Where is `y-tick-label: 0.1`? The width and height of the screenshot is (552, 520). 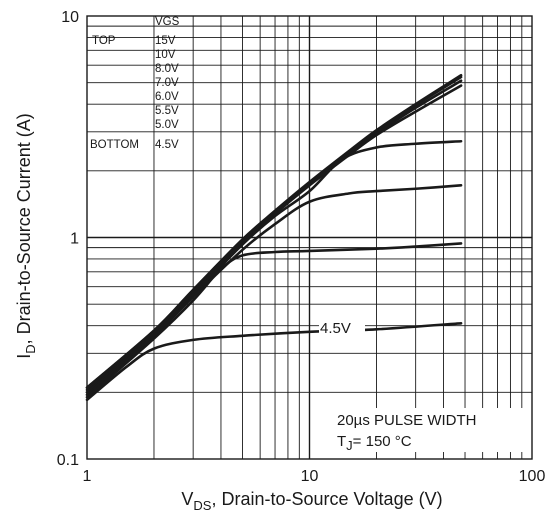 y-tick-label: 0.1 is located at coordinates (68, 460).